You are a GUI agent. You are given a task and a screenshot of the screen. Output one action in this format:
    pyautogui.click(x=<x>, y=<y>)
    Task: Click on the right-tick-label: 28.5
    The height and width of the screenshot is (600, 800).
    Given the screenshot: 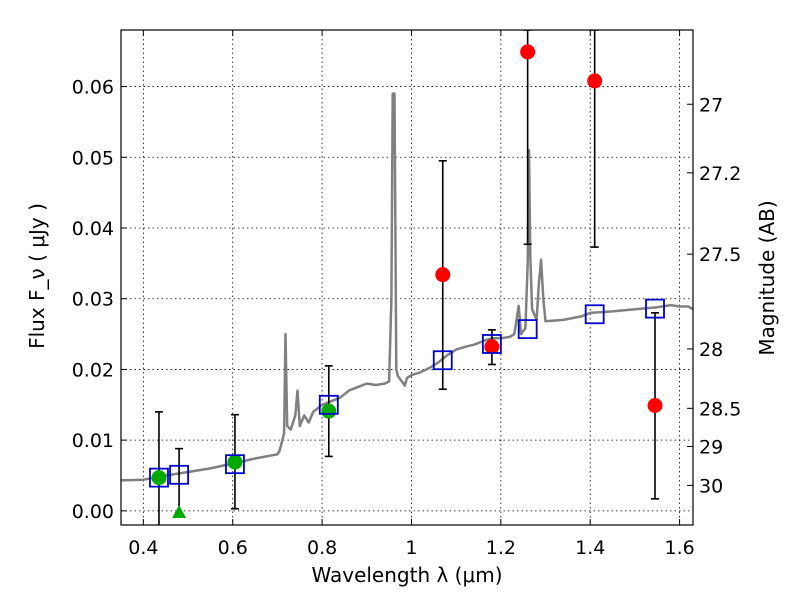 What is the action you would take?
    pyautogui.click(x=720, y=409)
    